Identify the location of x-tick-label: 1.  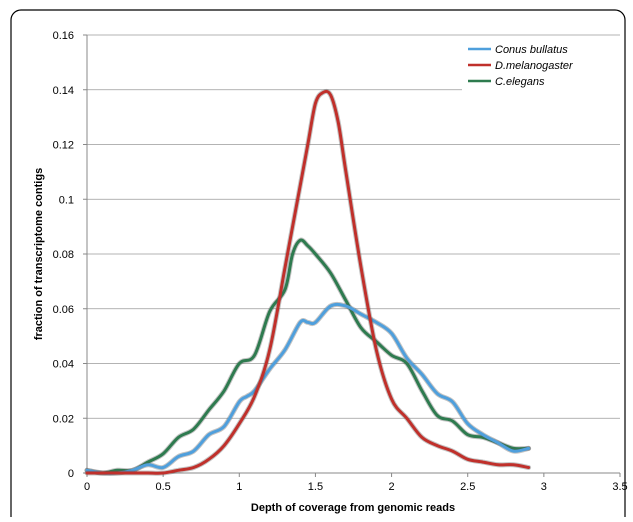
(239, 487).